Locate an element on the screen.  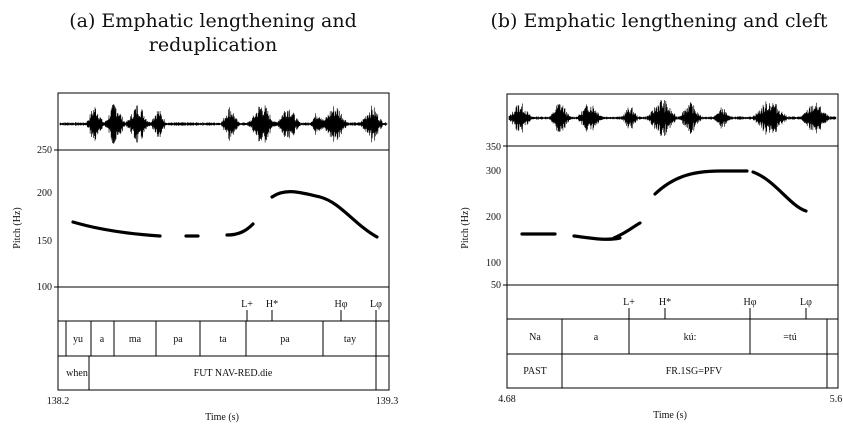
panel-b-tone-frame is located at coordinates (672, 302).